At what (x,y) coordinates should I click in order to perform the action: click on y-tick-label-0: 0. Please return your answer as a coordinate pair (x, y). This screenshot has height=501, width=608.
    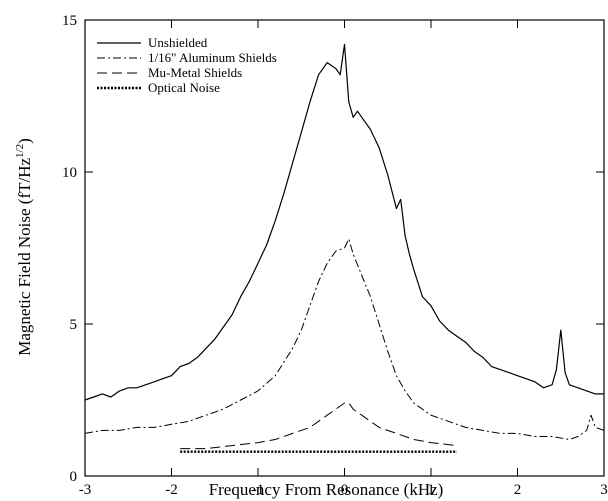
    Looking at the image, I should click on (74, 477).